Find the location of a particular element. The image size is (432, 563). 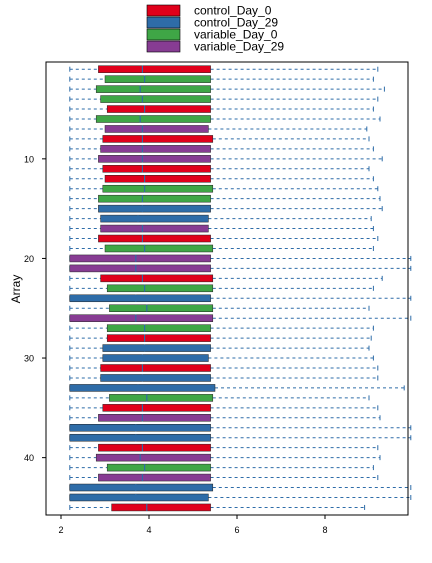

legend-label-variable_Day_29: variable_Day_29 is located at coordinates (239, 47).